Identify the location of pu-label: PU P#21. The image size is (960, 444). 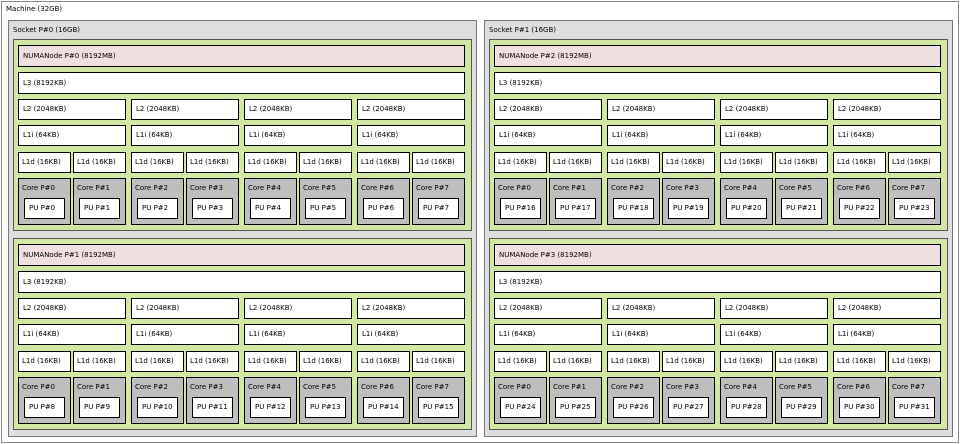
(801, 208).